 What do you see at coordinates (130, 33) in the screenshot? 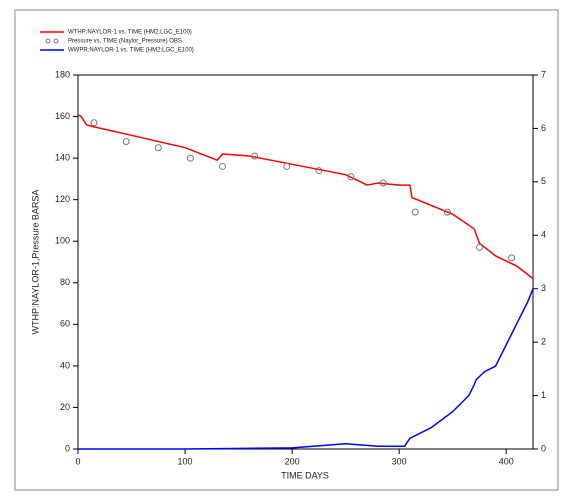
I see `legend-label: WTHP:NAYLOR-1 vs. TIME (HM2:LGC_E100)` at bounding box center [130, 33].